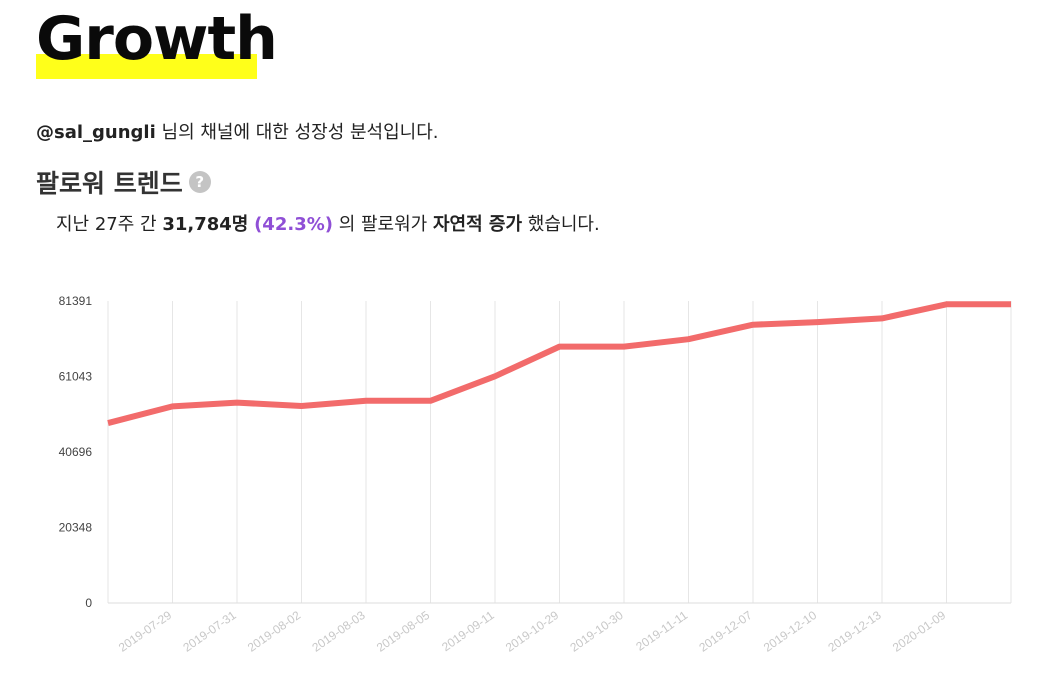  What do you see at coordinates (468, 631) in the screenshot?
I see `x-tick-label: 2019-09-11` at bounding box center [468, 631].